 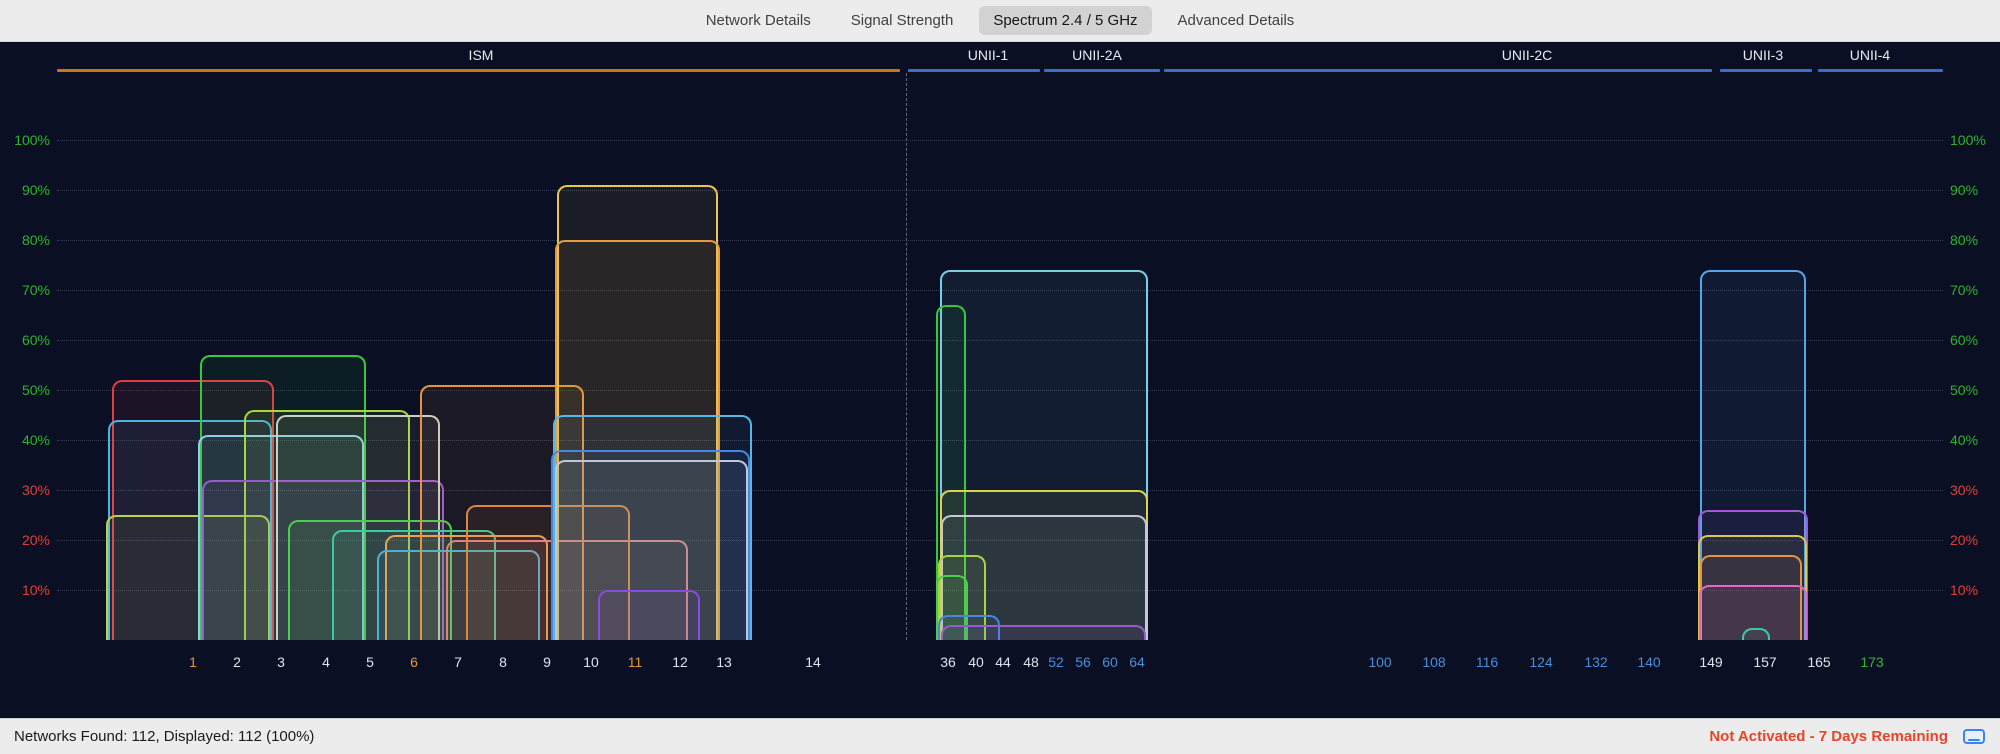 What do you see at coordinates (1065, 20) in the screenshot?
I see `tab-spectrum: Spectrum 2.4 / 5 GHz` at bounding box center [1065, 20].